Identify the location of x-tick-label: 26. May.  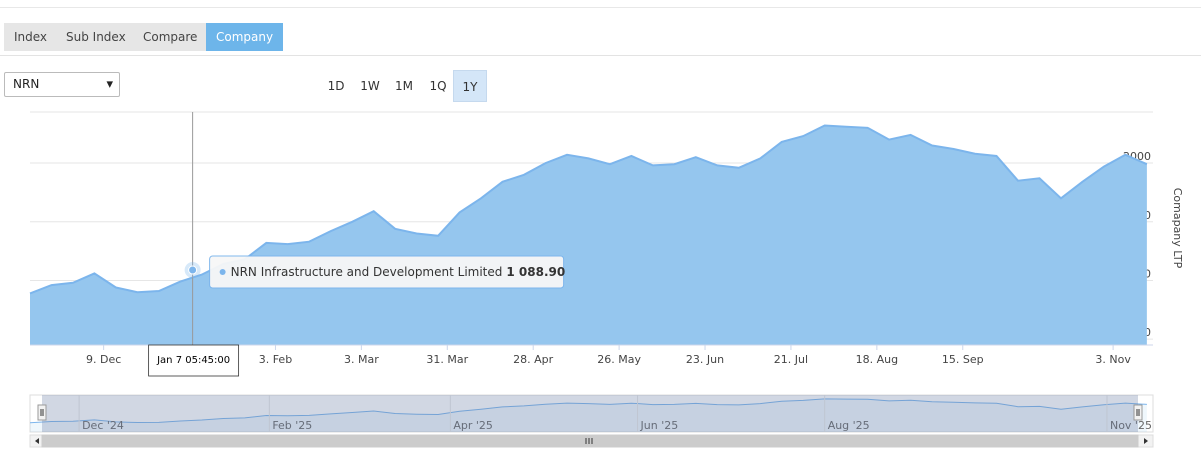
(619, 359).